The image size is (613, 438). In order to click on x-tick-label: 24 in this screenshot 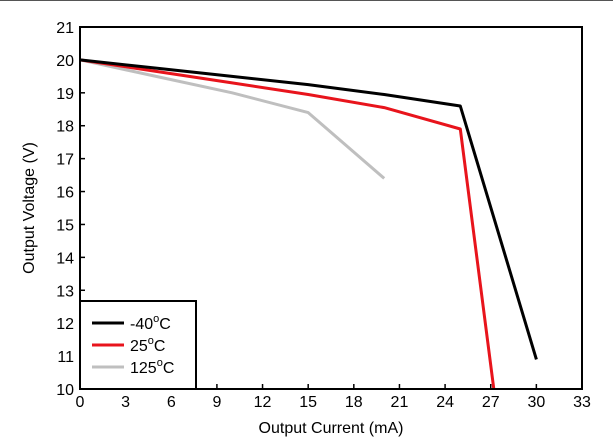, I will do `click(445, 402)`.